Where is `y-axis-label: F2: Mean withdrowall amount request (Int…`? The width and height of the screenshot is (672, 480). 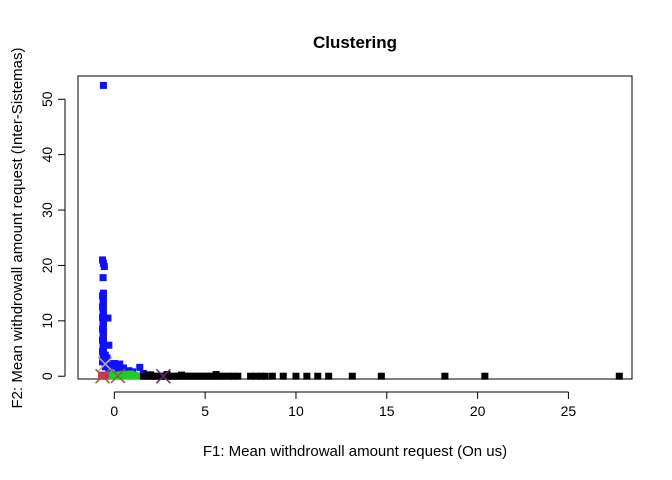 y-axis-label: F2: Mean withdrowall amount request (Int… is located at coordinates (17, 228).